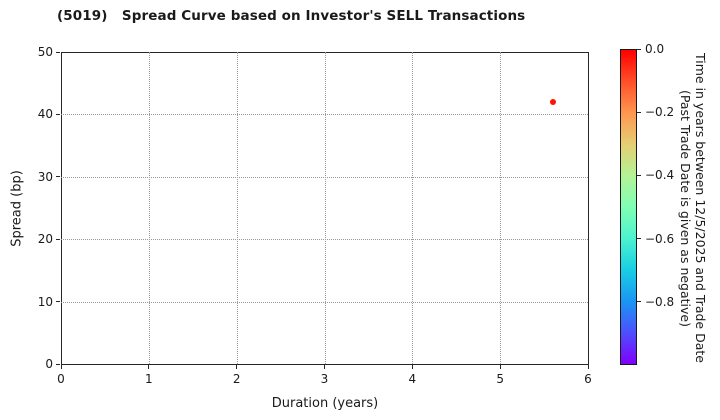 This screenshot has height=420, width=720. Describe the element at coordinates (552, 101) in the screenshot. I see `scatter-point` at that location.